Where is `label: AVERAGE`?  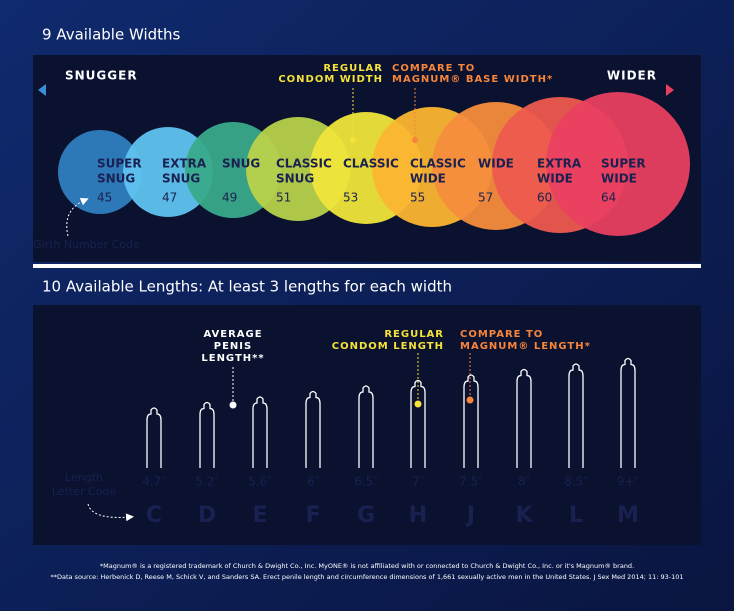
label: AVERAGE is located at coordinates (232, 334).